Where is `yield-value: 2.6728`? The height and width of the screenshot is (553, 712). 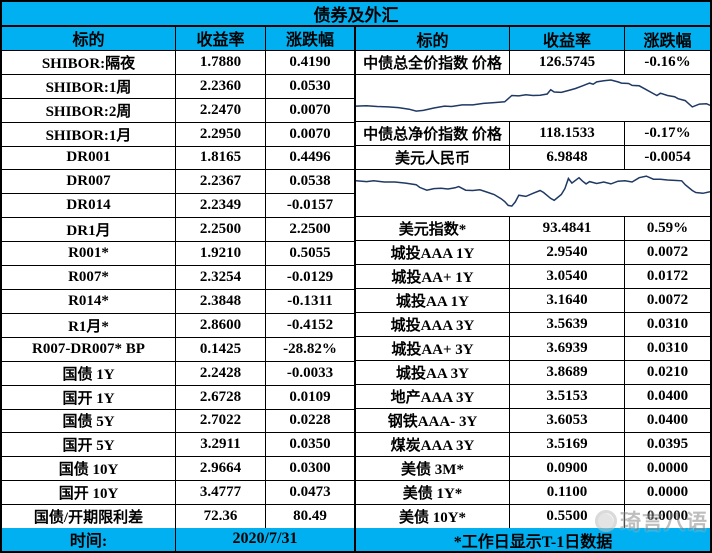
yield-value: 2.6728 is located at coordinates (221, 397).